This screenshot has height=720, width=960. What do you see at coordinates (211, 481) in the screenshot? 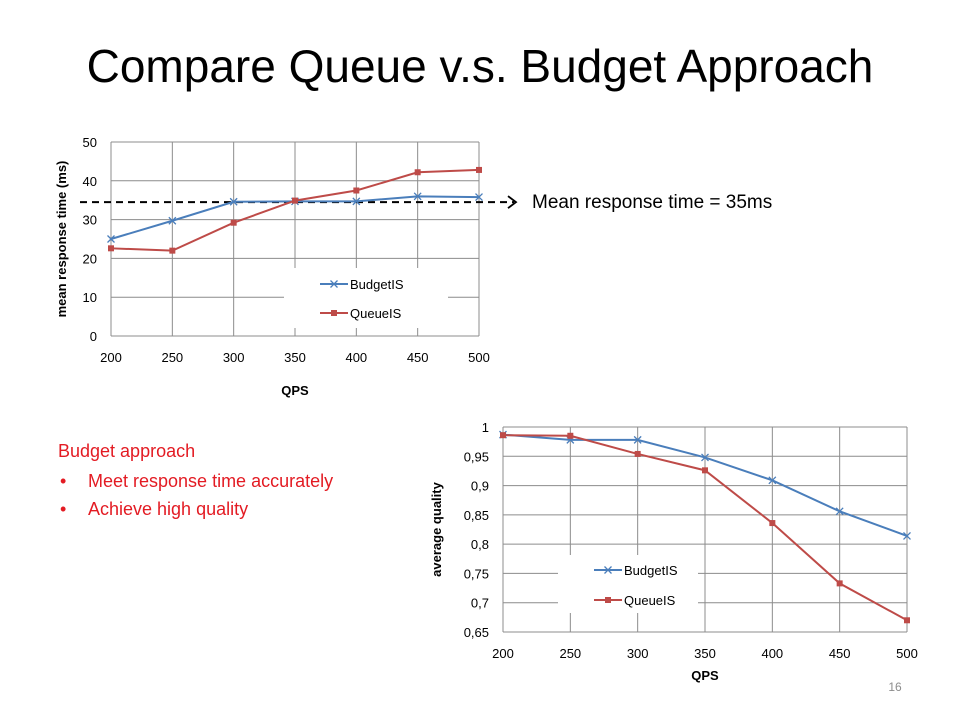
I see `bullet-text: Meet response time accurately` at bounding box center [211, 481].